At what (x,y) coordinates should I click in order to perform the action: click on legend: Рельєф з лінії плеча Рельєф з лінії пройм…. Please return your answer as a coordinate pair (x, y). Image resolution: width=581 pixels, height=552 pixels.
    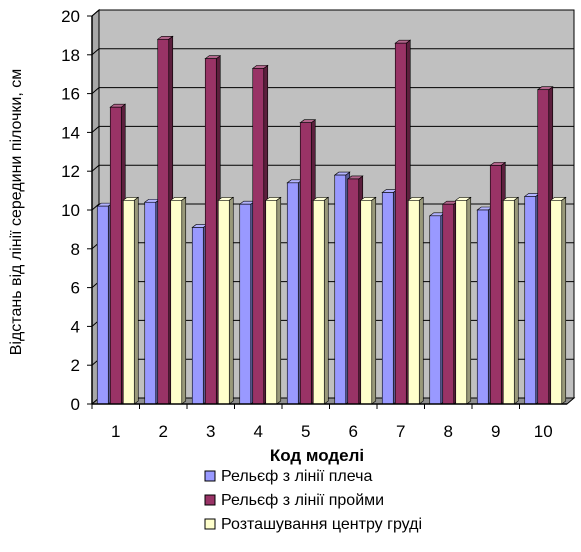
    Looking at the image, I should click on (313, 500).